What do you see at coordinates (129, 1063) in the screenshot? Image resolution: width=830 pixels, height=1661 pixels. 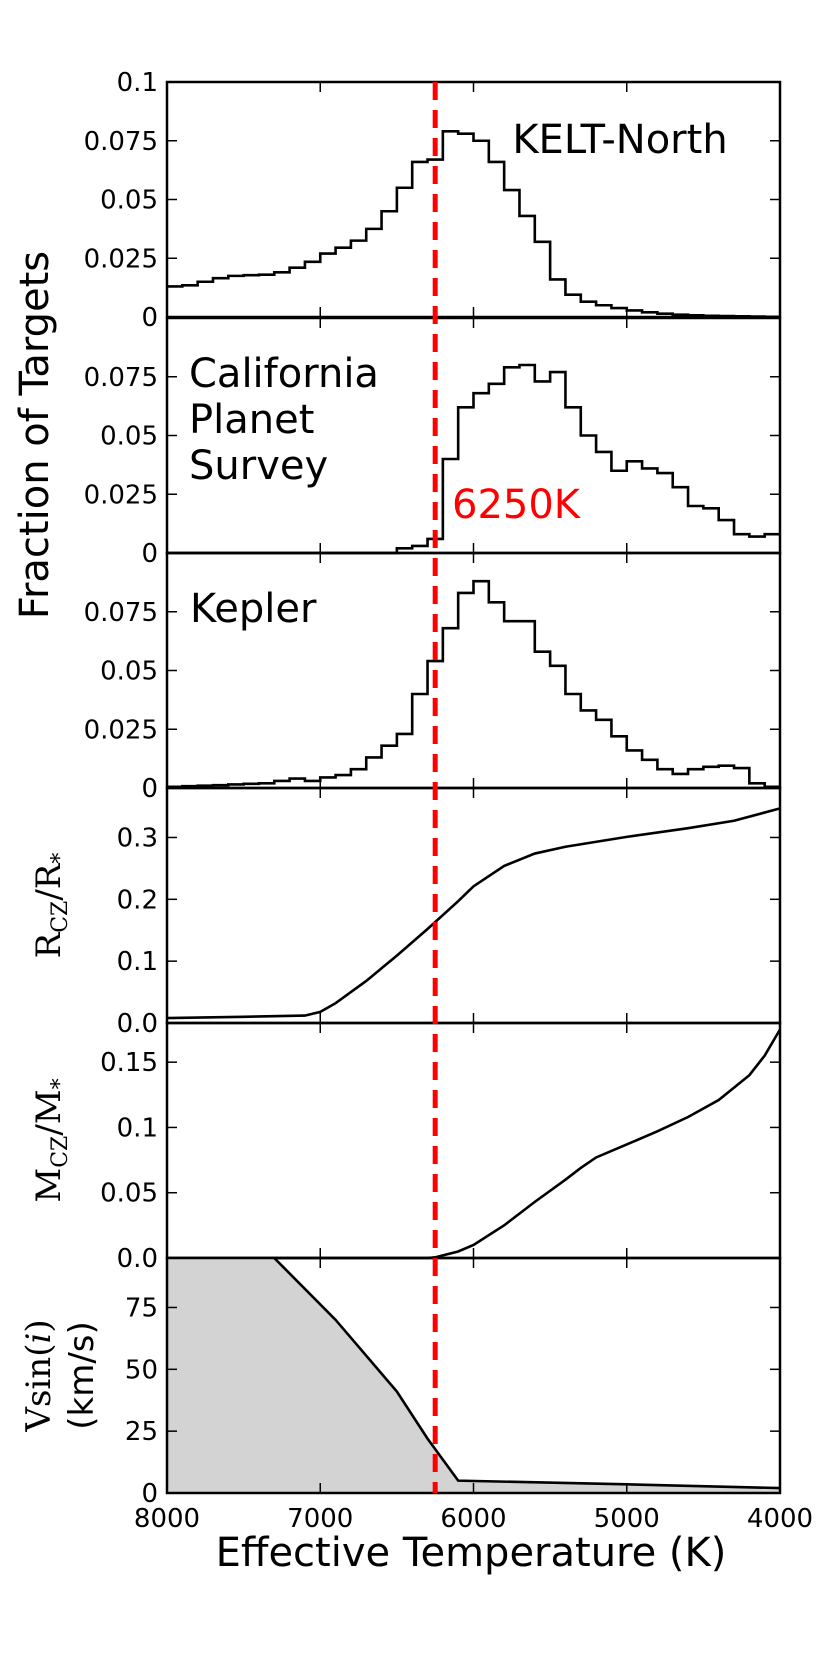 I see `y-tick-label: 0.15` at bounding box center [129, 1063].